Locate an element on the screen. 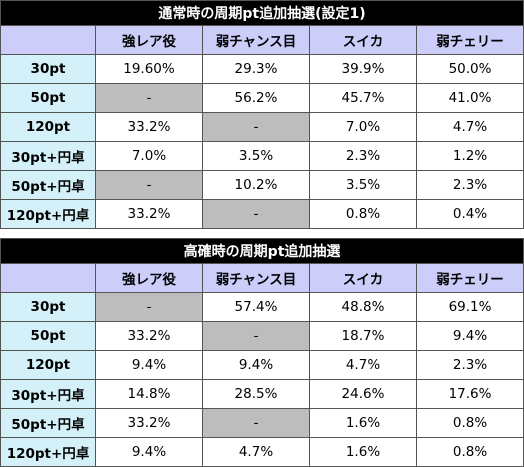  table-row: 50pt+円卓 33.2% -1.6% 0.8% is located at coordinates (262, 423).